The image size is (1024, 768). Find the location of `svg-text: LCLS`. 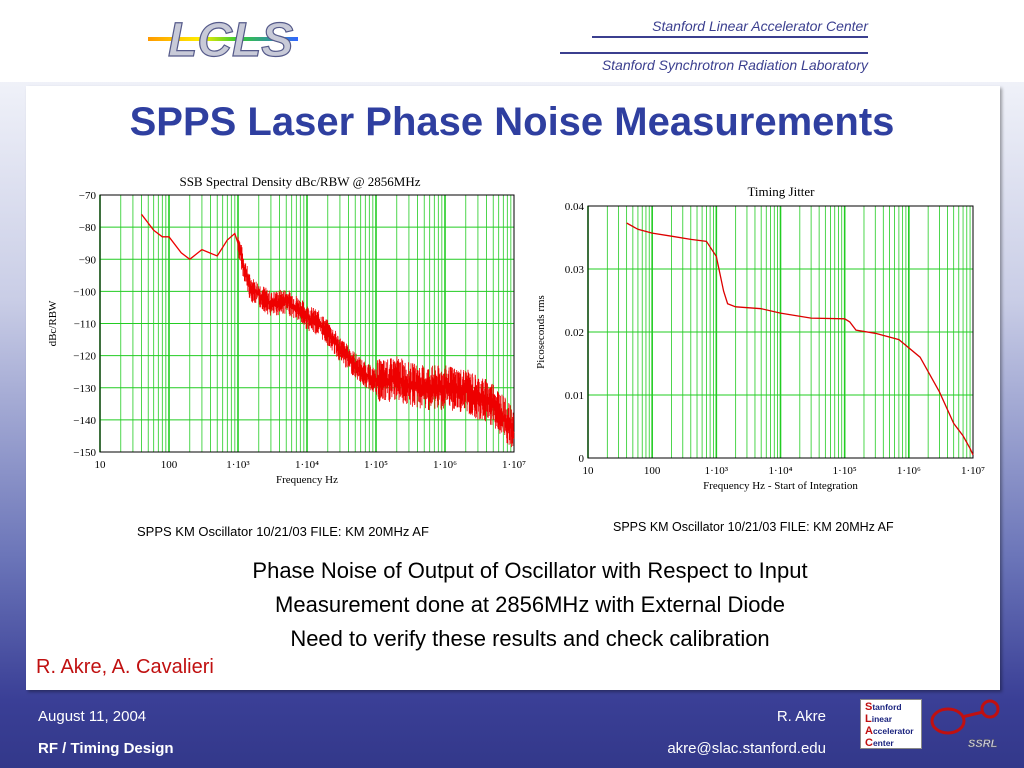

svg-text: LCLS is located at coordinates (230, 40).